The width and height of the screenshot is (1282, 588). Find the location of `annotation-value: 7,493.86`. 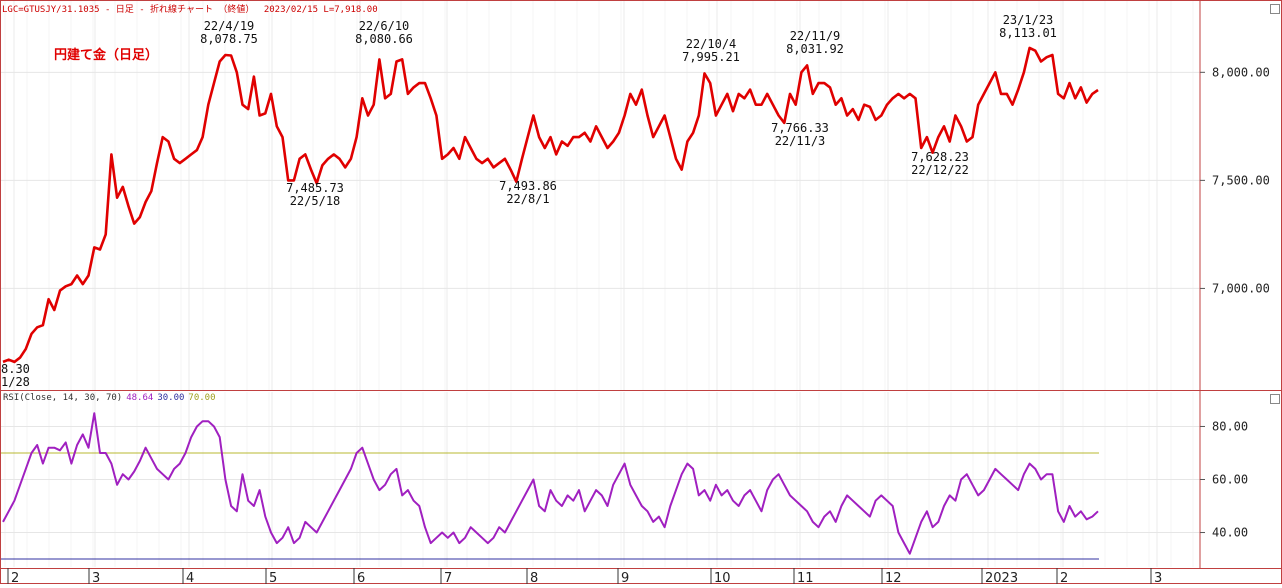

annotation-value: 7,493.86 is located at coordinates (528, 186).